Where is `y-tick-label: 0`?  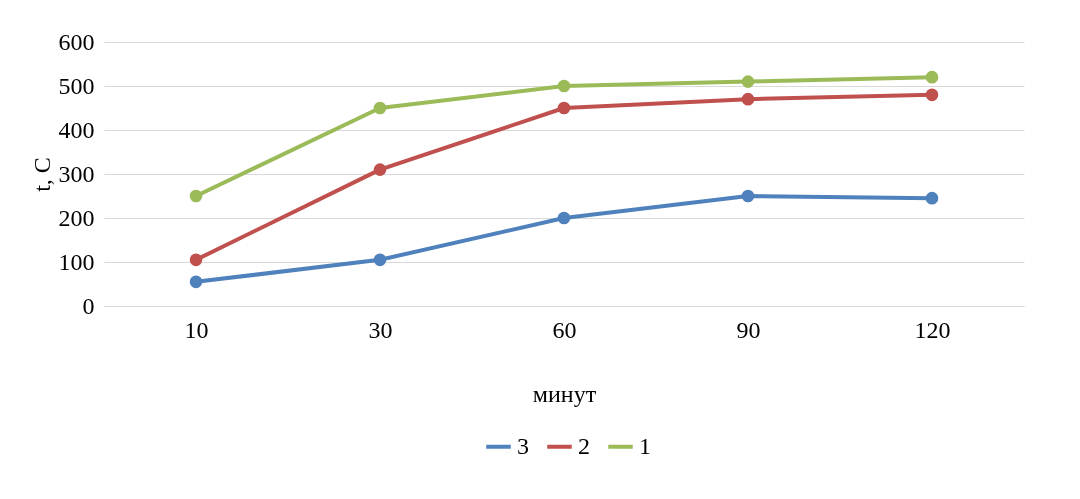 y-tick-label: 0 is located at coordinates (88, 305).